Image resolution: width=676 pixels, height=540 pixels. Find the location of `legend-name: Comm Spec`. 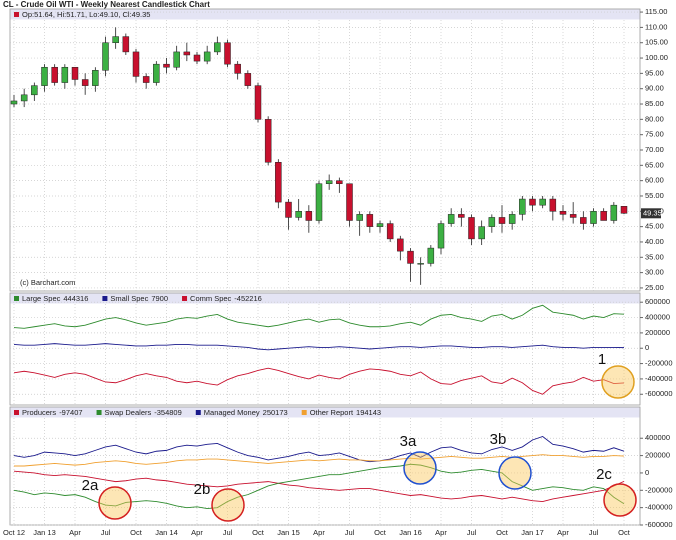

legend-name: Comm Spec is located at coordinates (211, 298).